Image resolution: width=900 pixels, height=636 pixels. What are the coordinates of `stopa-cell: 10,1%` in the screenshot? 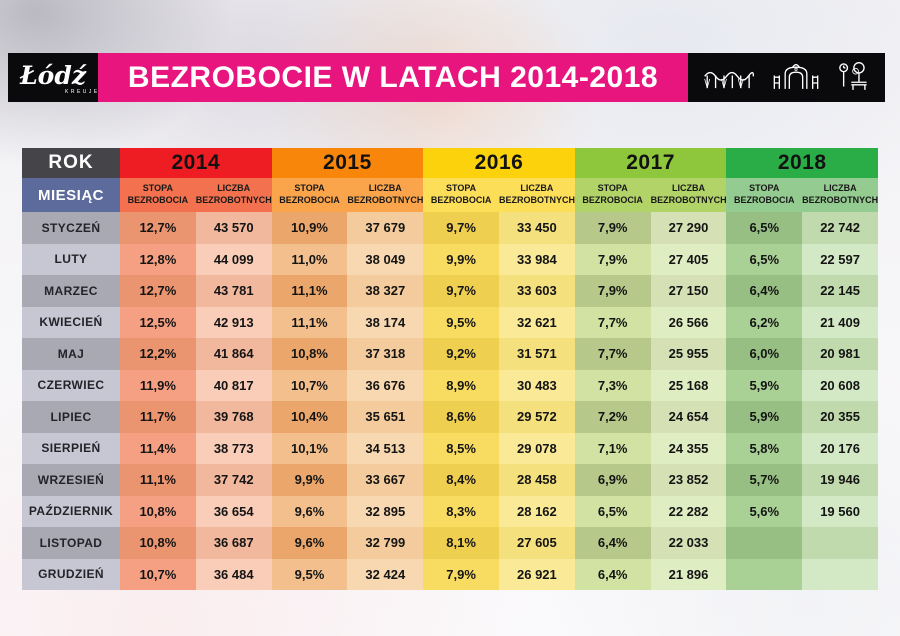 It's located at (309, 448).